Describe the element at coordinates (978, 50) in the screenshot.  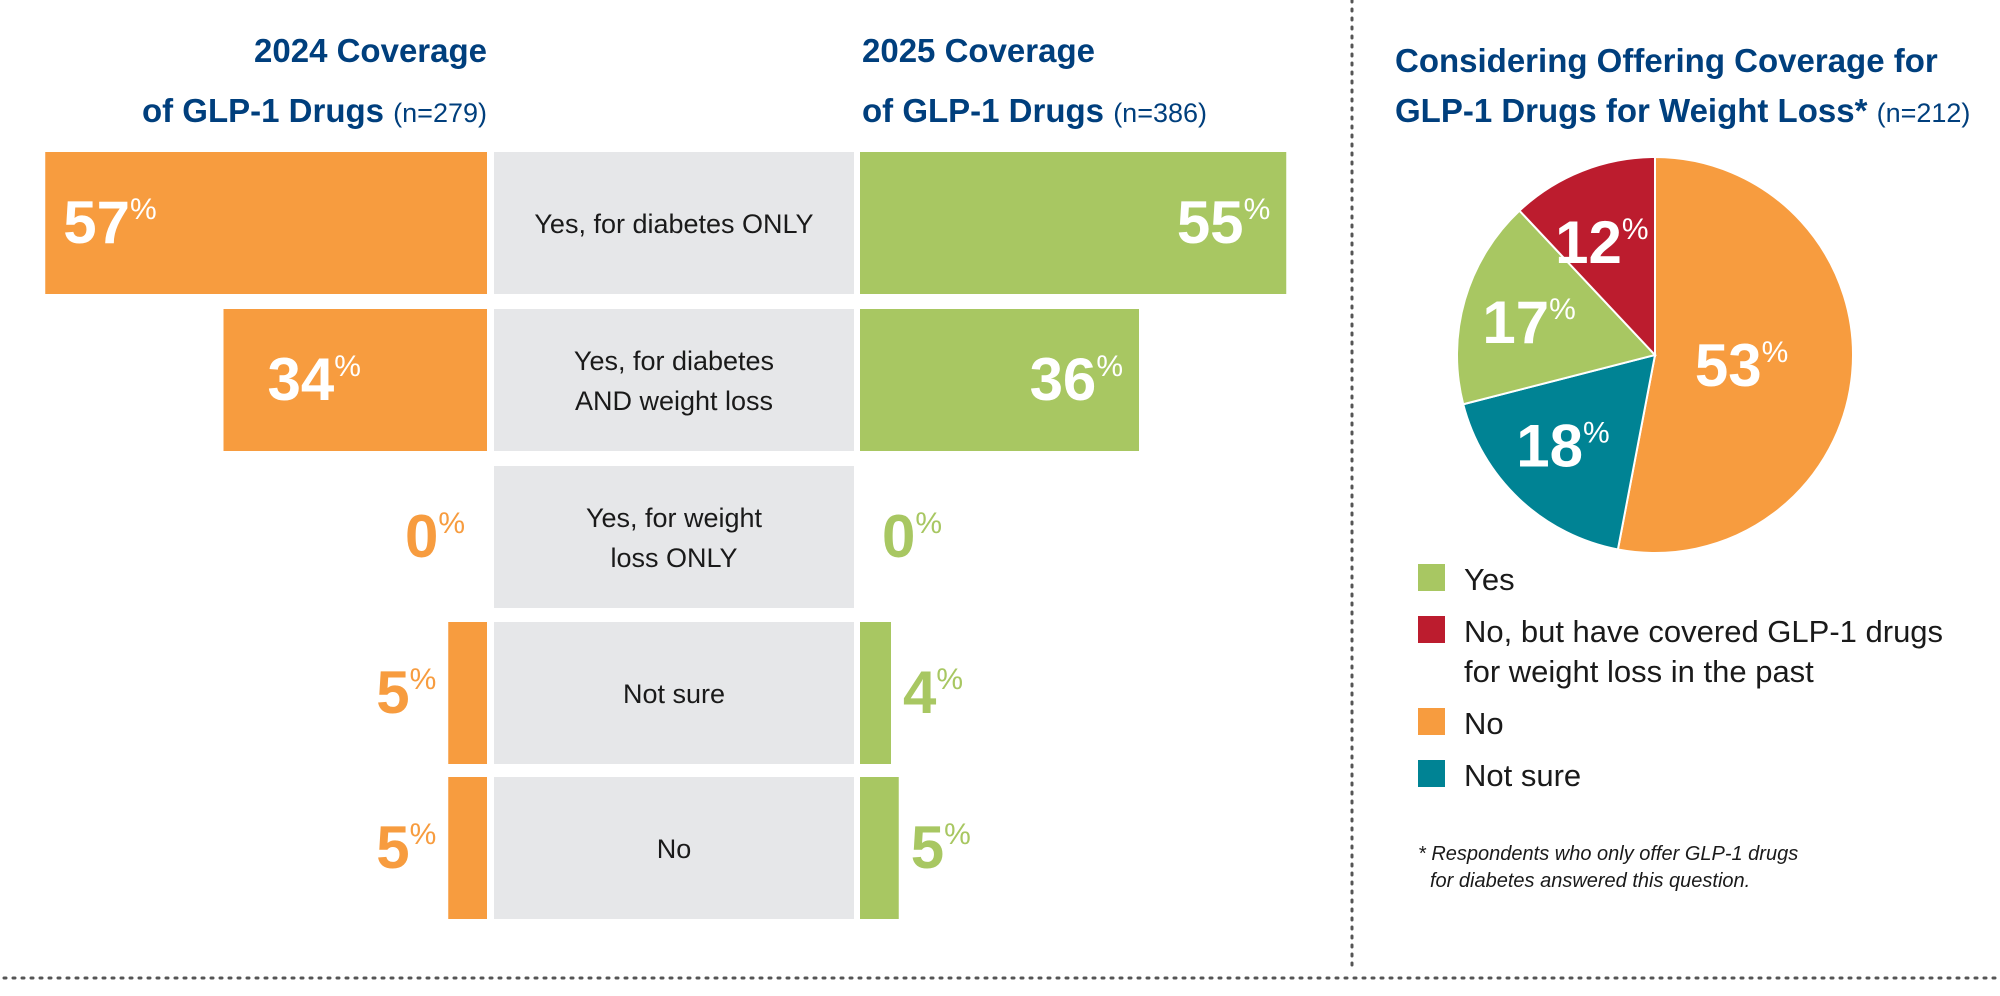
I see `title-2025: 2025 Coverage` at that location.